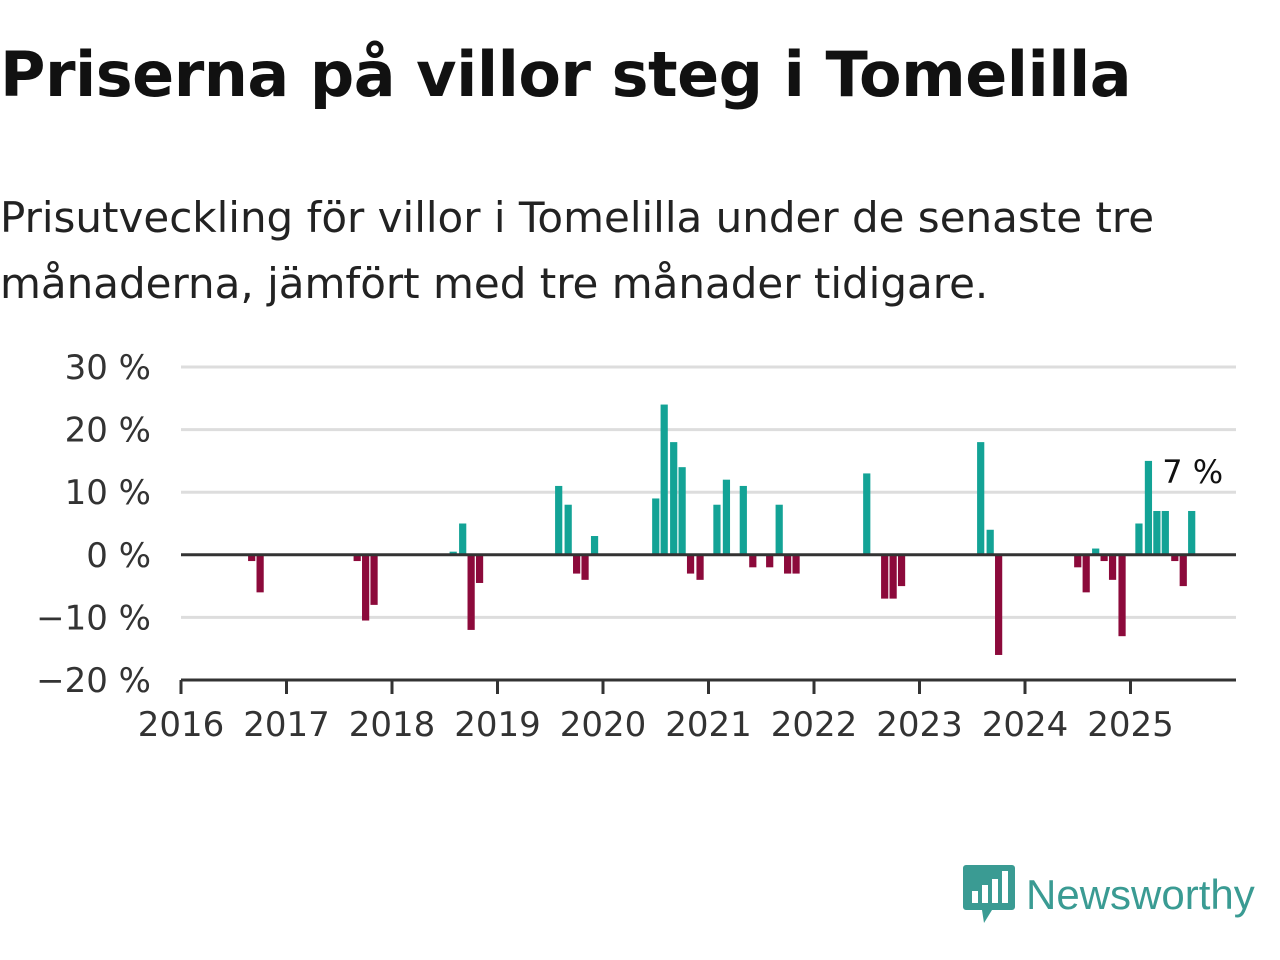 This screenshot has height=960, width=1280. Describe the element at coordinates (814, 725) in the screenshot. I see `x-tick-label: 2022` at that location.